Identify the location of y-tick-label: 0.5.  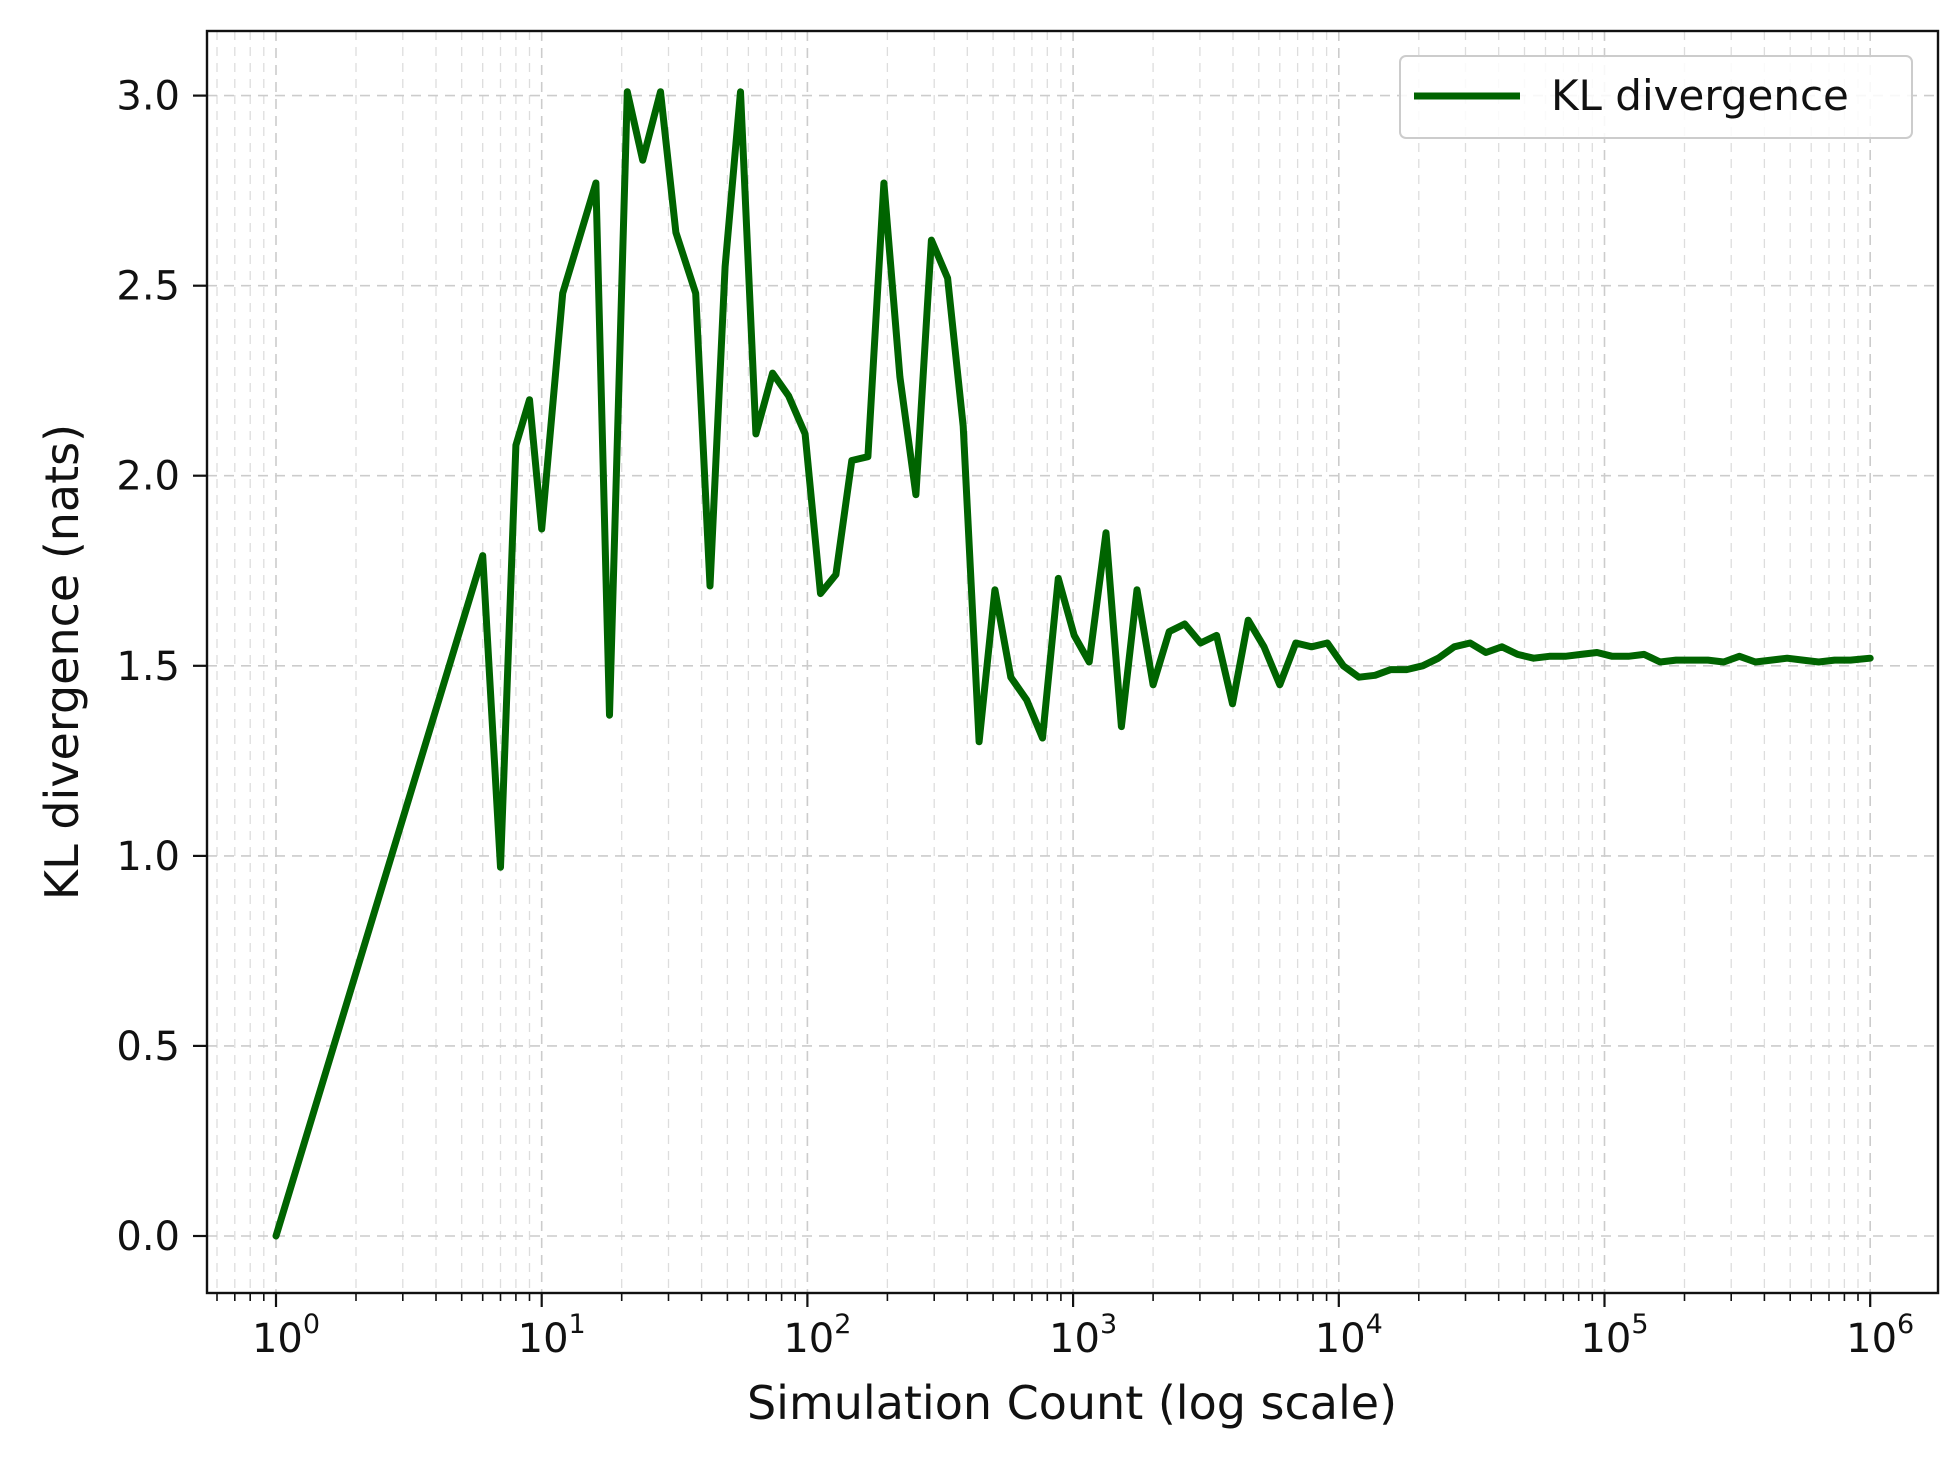
(148, 1047).